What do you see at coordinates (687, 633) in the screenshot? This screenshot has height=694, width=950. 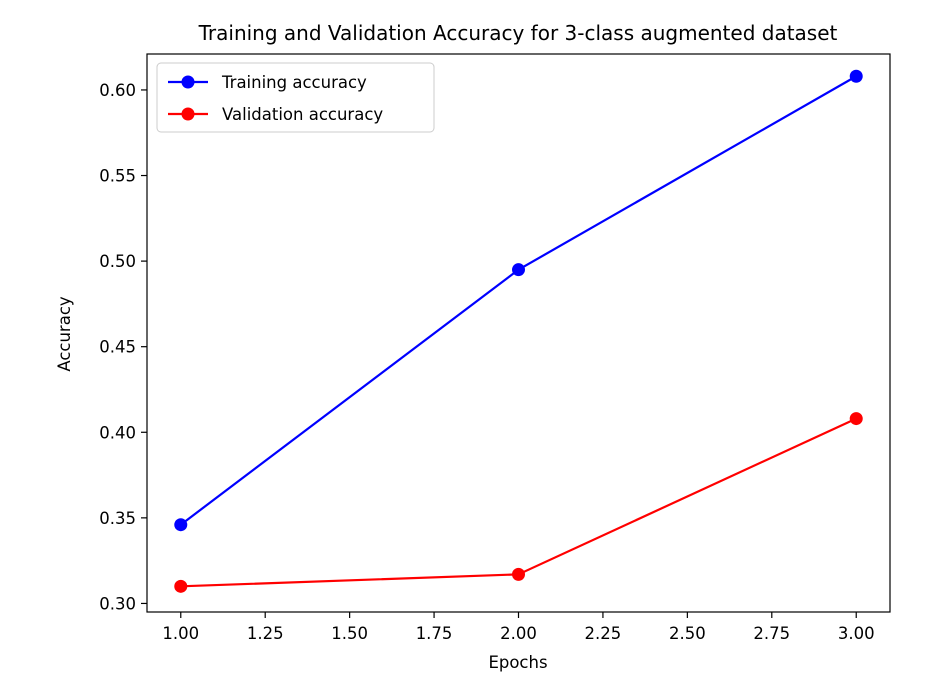 I see `x-tick-label: 2.50` at bounding box center [687, 633].